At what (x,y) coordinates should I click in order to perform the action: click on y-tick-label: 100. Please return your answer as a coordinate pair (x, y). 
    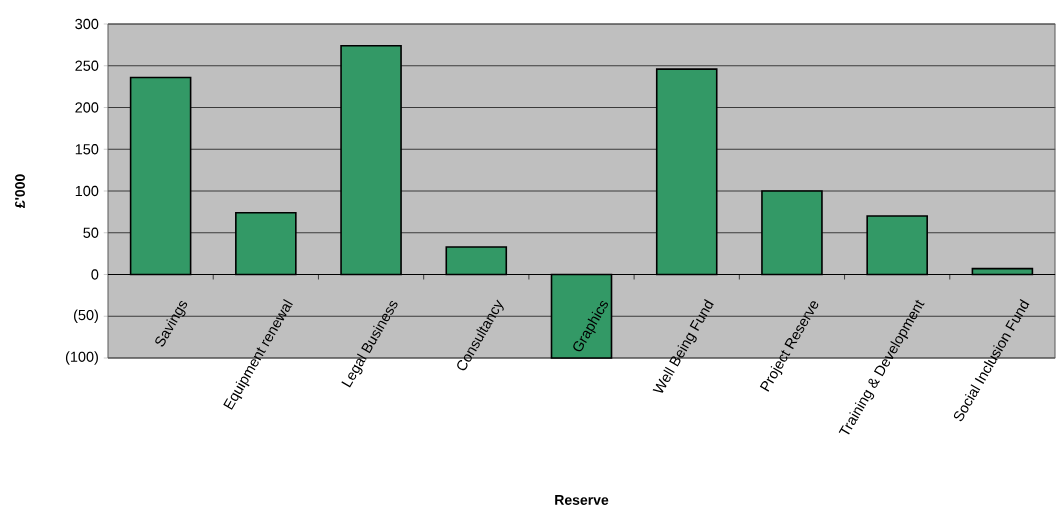
    Looking at the image, I should click on (87, 191).